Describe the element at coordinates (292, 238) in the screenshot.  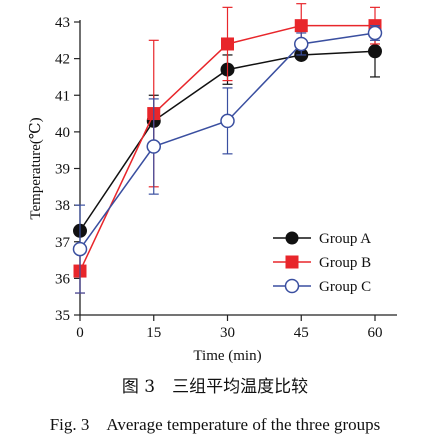
I see `group-a-legend-marker` at that location.